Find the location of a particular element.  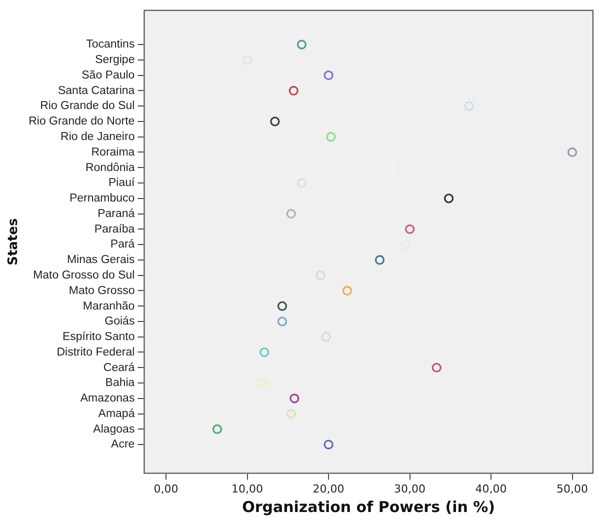

x-tick-label: 30,00 is located at coordinates (410, 489).